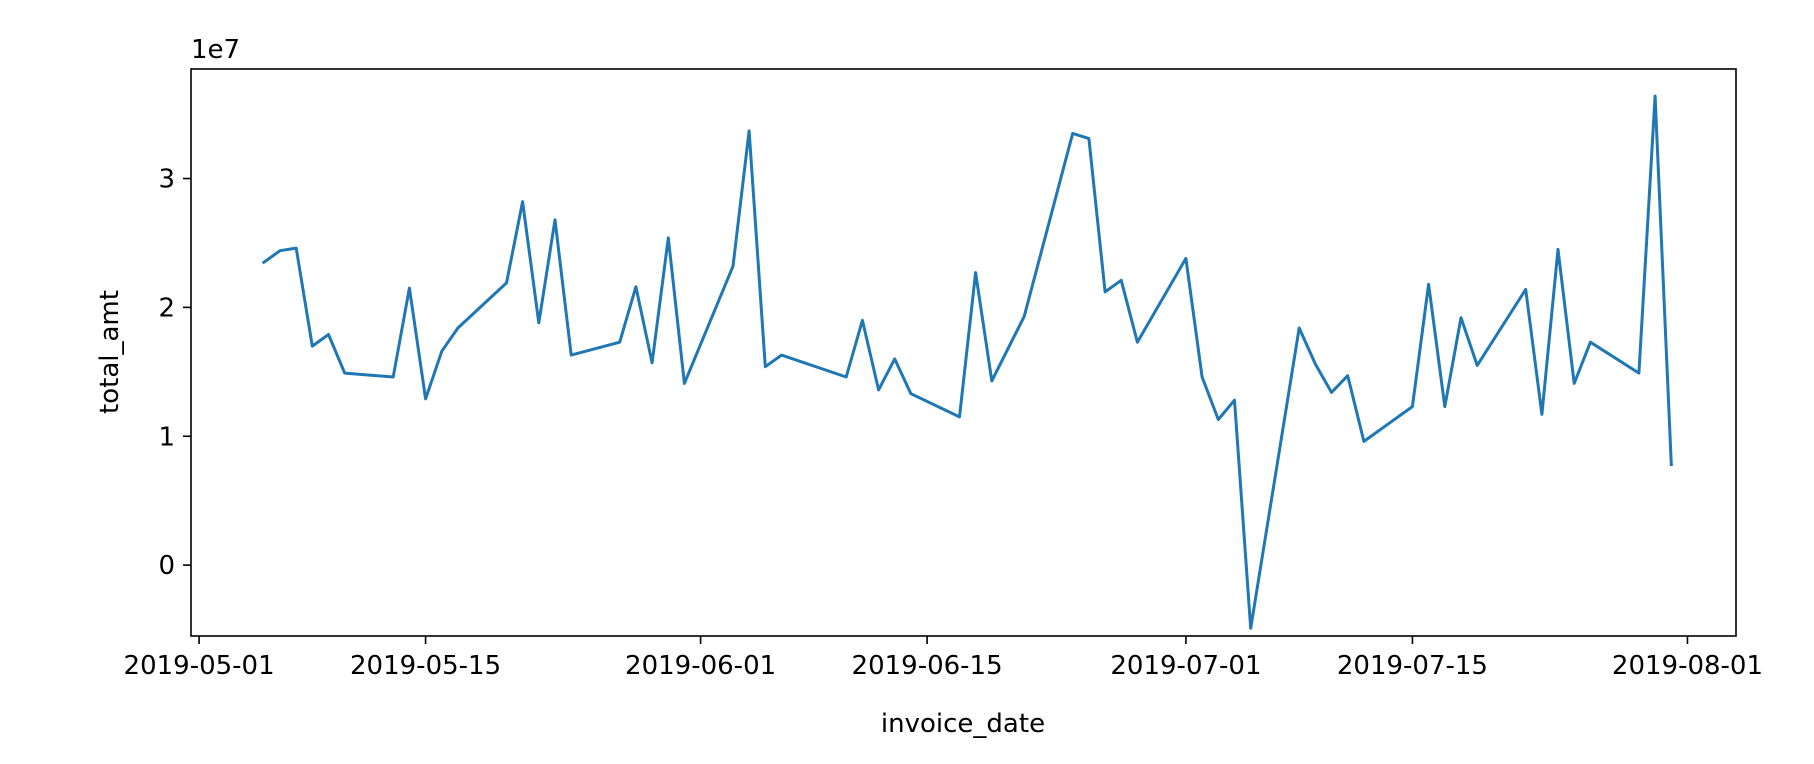 The image size is (1814, 764). What do you see at coordinates (425, 666) in the screenshot?
I see `x-tick-label: 2019-05-15` at bounding box center [425, 666].